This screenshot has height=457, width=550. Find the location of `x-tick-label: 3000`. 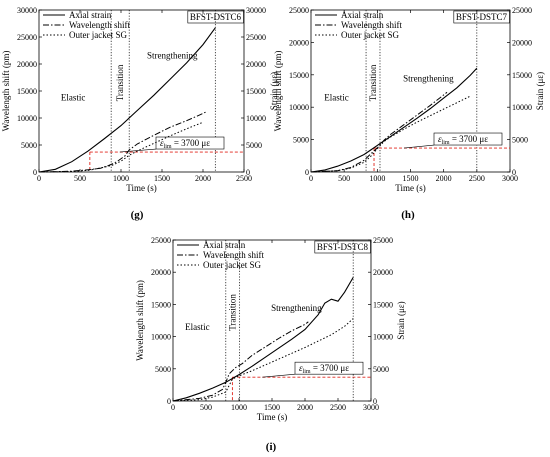

x-tick-label: 3000 is located at coordinates (371, 407).